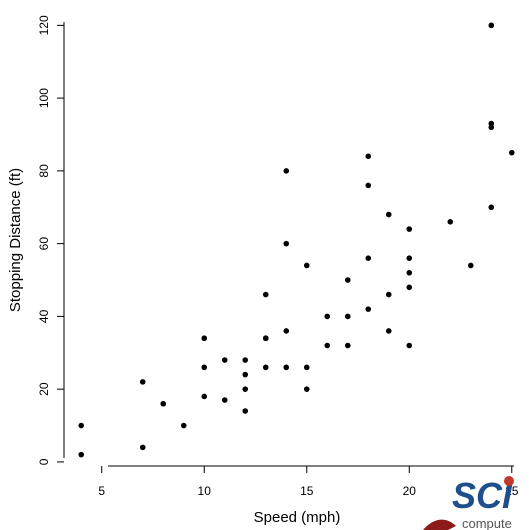 This screenshot has width=529, height=530. I want to click on y-tick-label: 20, so click(44, 389).